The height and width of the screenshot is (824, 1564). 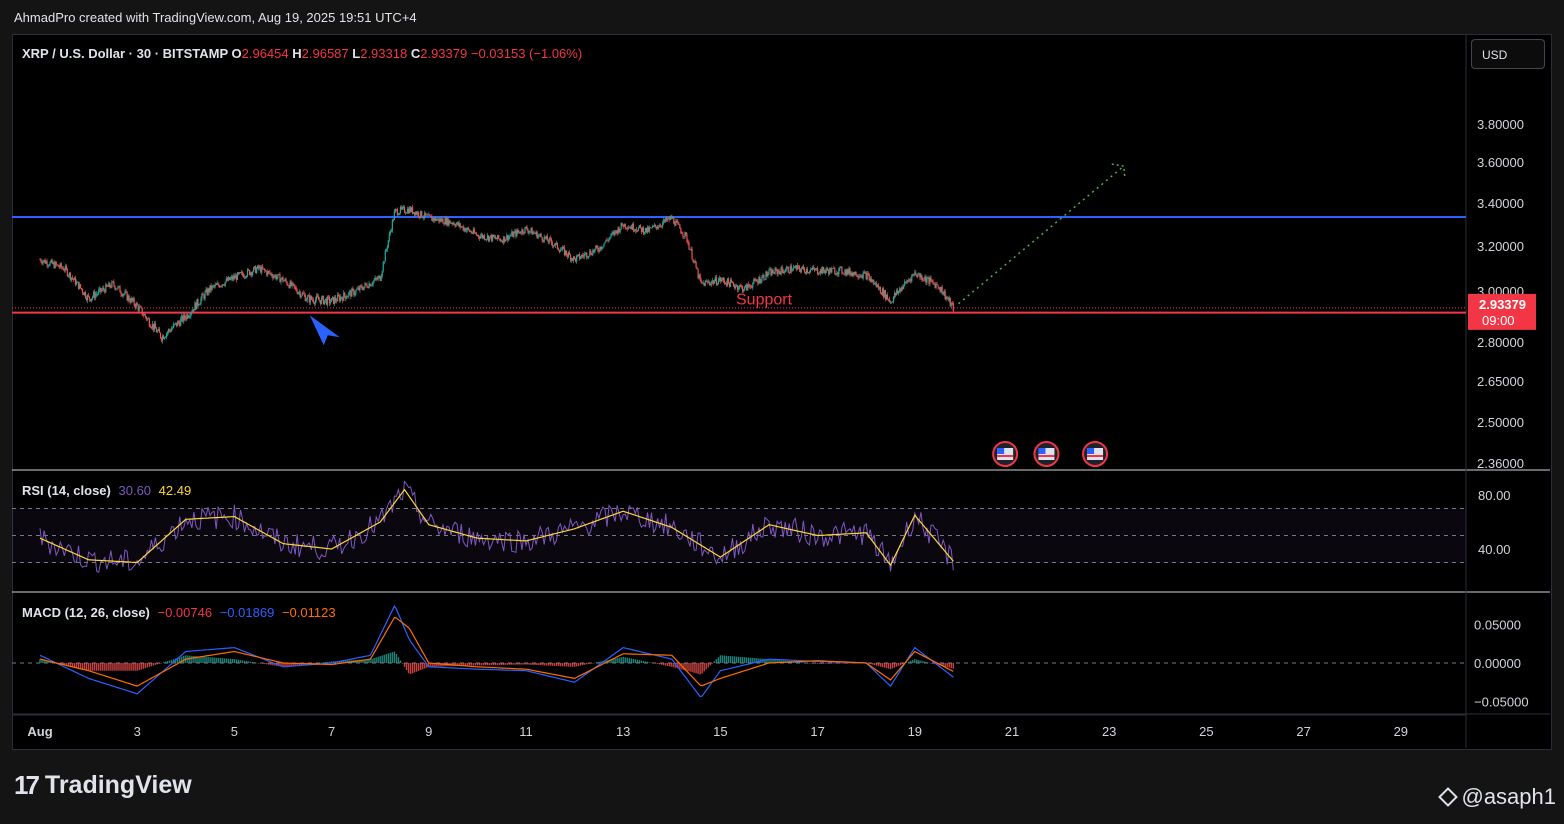 What do you see at coordinates (103, 785) in the screenshot?
I see `tradingview-logo: 17 TradingView` at bounding box center [103, 785].